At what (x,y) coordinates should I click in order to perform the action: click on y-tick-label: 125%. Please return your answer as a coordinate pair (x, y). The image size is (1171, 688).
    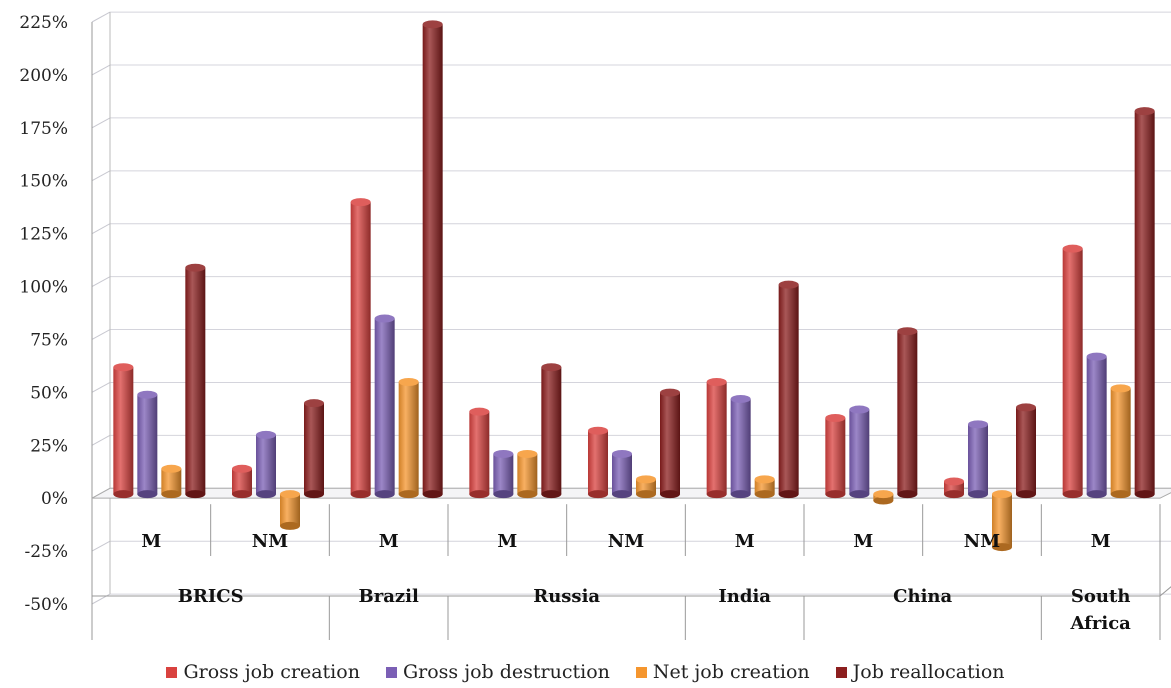
    Looking at the image, I should click on (43, 235).